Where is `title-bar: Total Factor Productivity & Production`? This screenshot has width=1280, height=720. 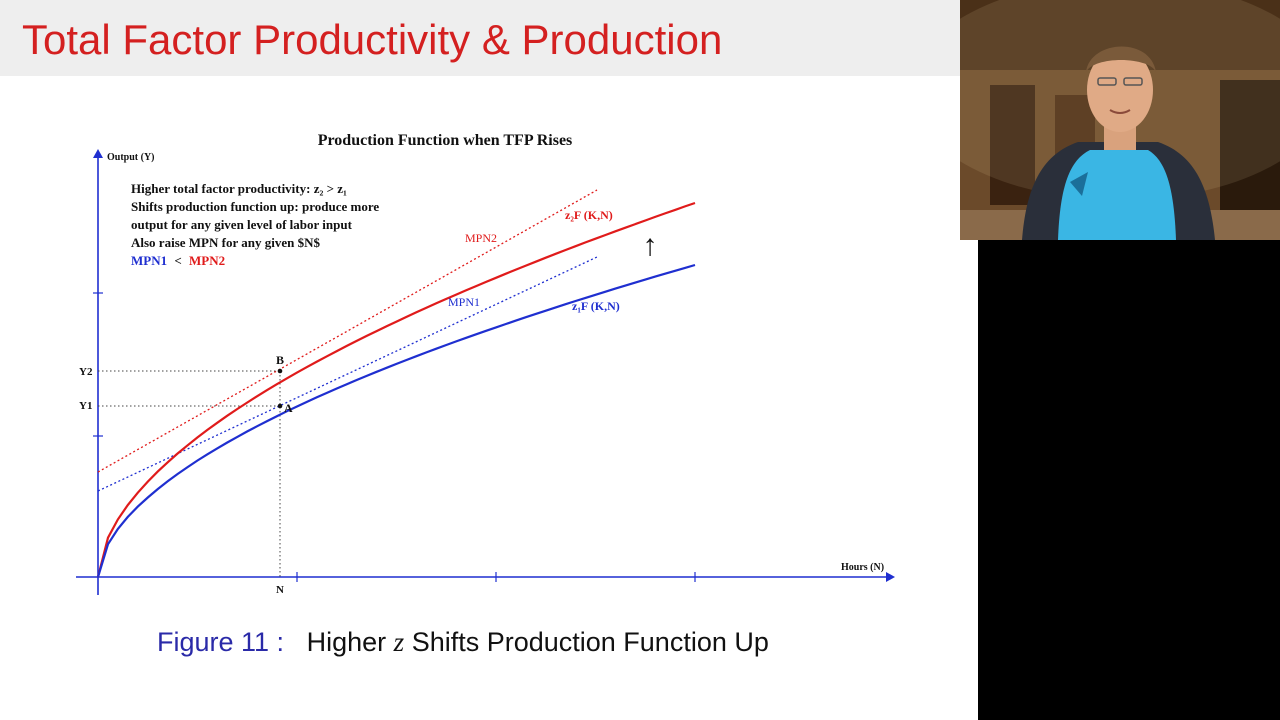 title-bar: Total Factor Productivity & Production is located at coordinates (489, 38).